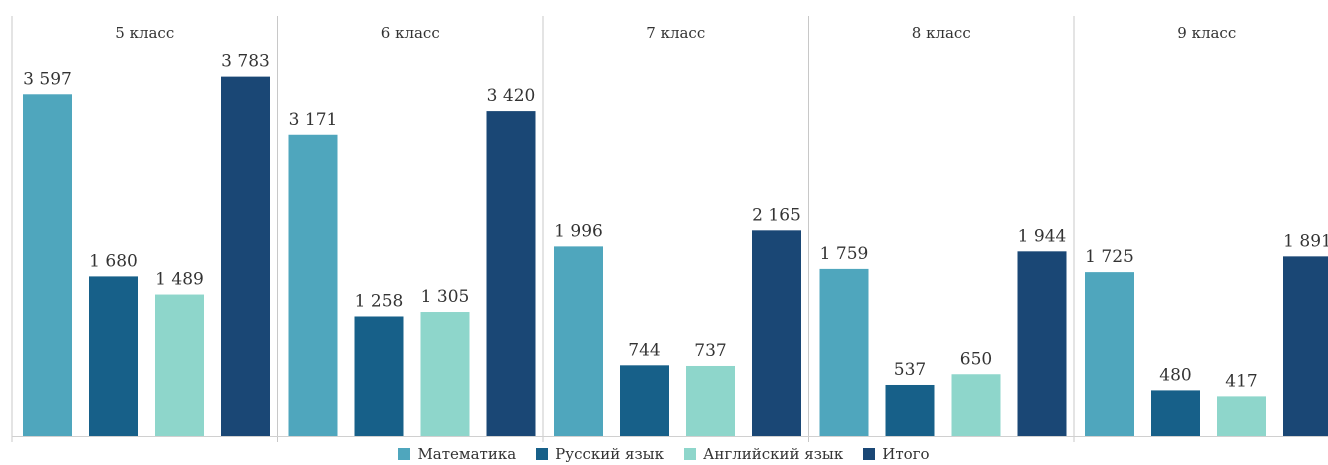 The width and height of the screenshot is (1328, 465). I want to click on legend-item-math: Математика, so click(457, 454).